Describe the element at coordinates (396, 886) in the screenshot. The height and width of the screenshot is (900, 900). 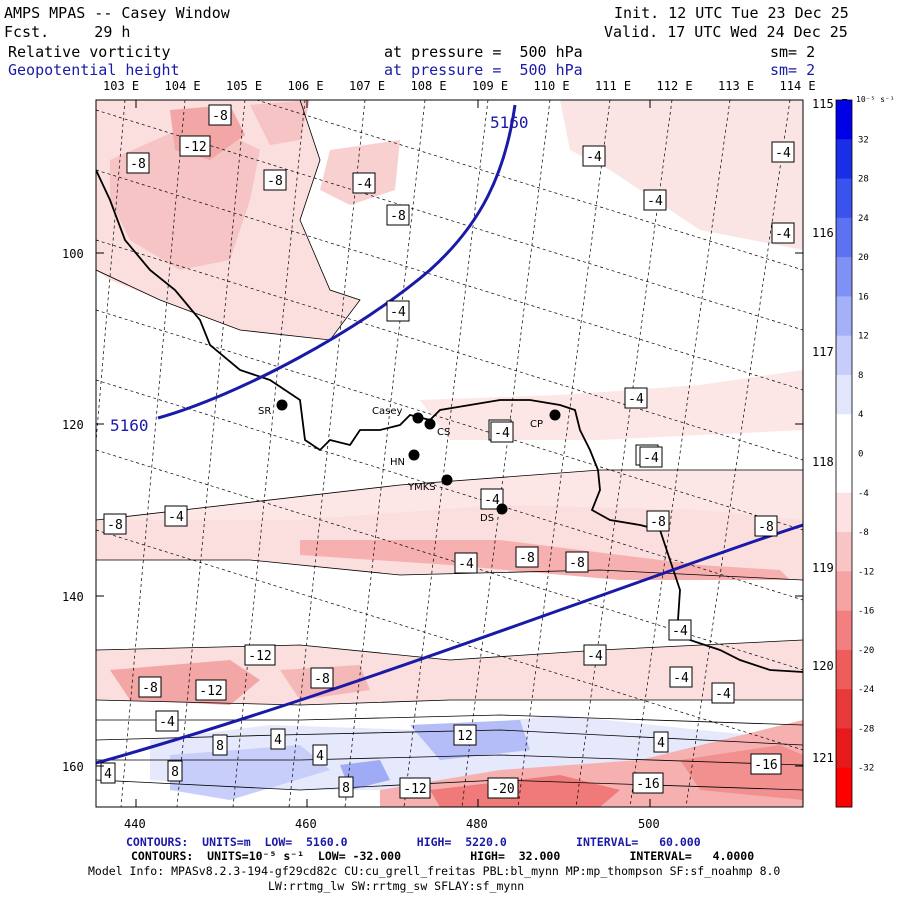
I see `footer-model-info-2: LW:rrtmg_lw SW:rrtmg_sw SFLAY:sf_mynn` at that location.